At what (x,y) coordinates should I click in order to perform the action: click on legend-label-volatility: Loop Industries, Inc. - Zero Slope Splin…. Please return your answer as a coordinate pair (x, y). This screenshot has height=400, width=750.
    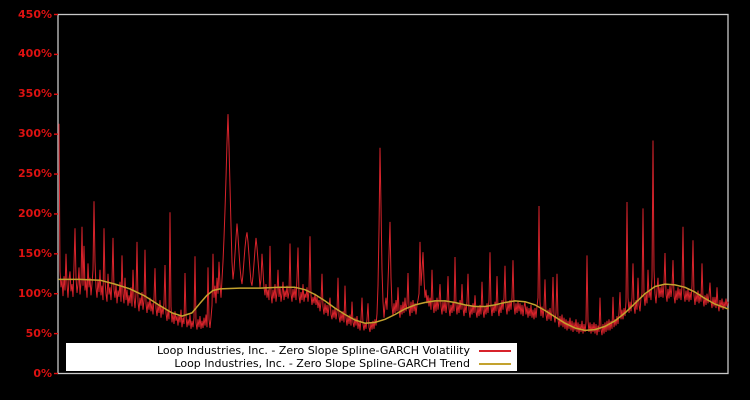
    Looking at the image, I should click on (313, 350).